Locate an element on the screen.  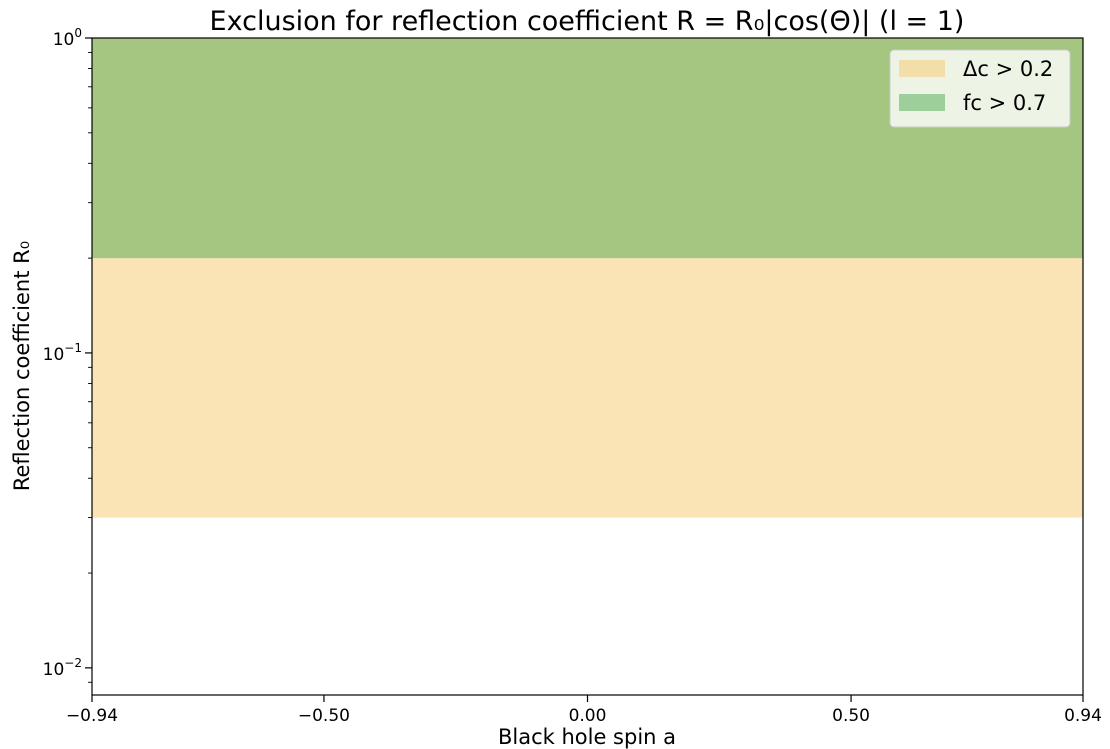
y-tick-label: 10⁻¹ is located at coordinates (62, 353).